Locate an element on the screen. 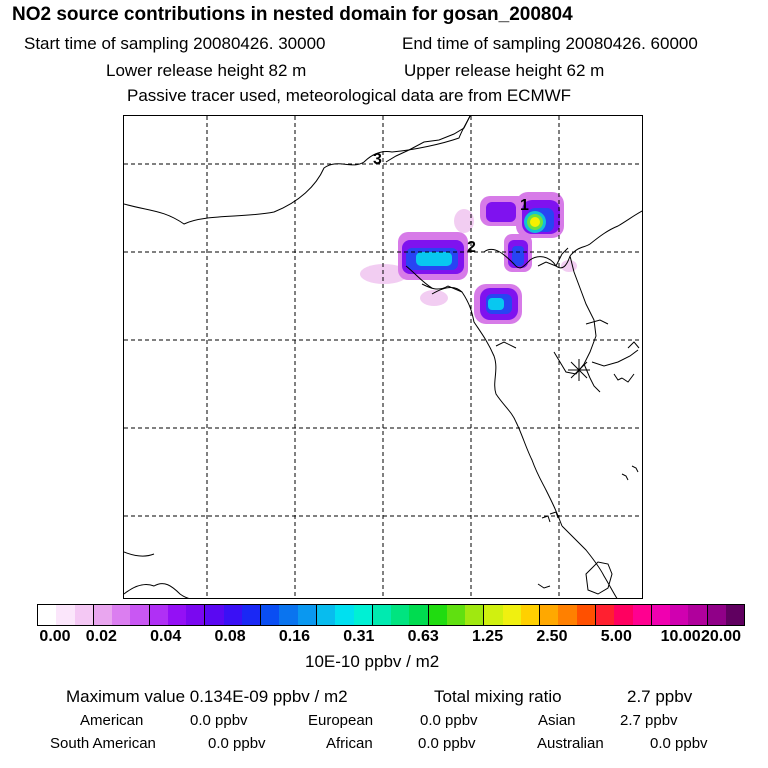  colorbar is located at coordinates (391, 615).